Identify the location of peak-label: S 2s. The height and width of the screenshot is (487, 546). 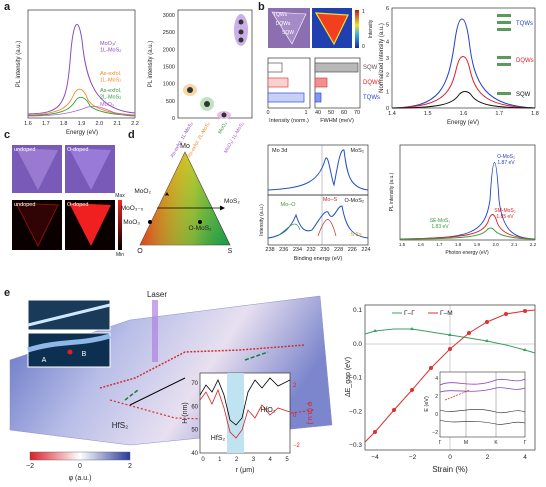
(355, 235).